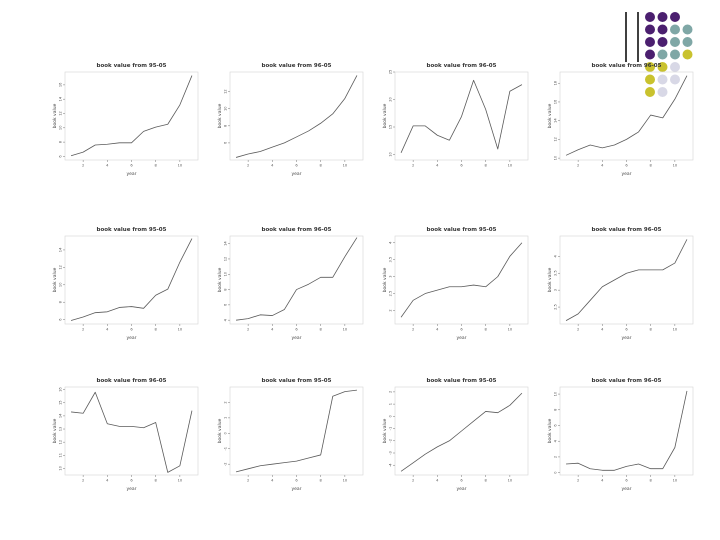  What do you see at coordinates (61, 455) in the screenshot?
I see `y-tick-label: 11` at bounding box center [61, 455].